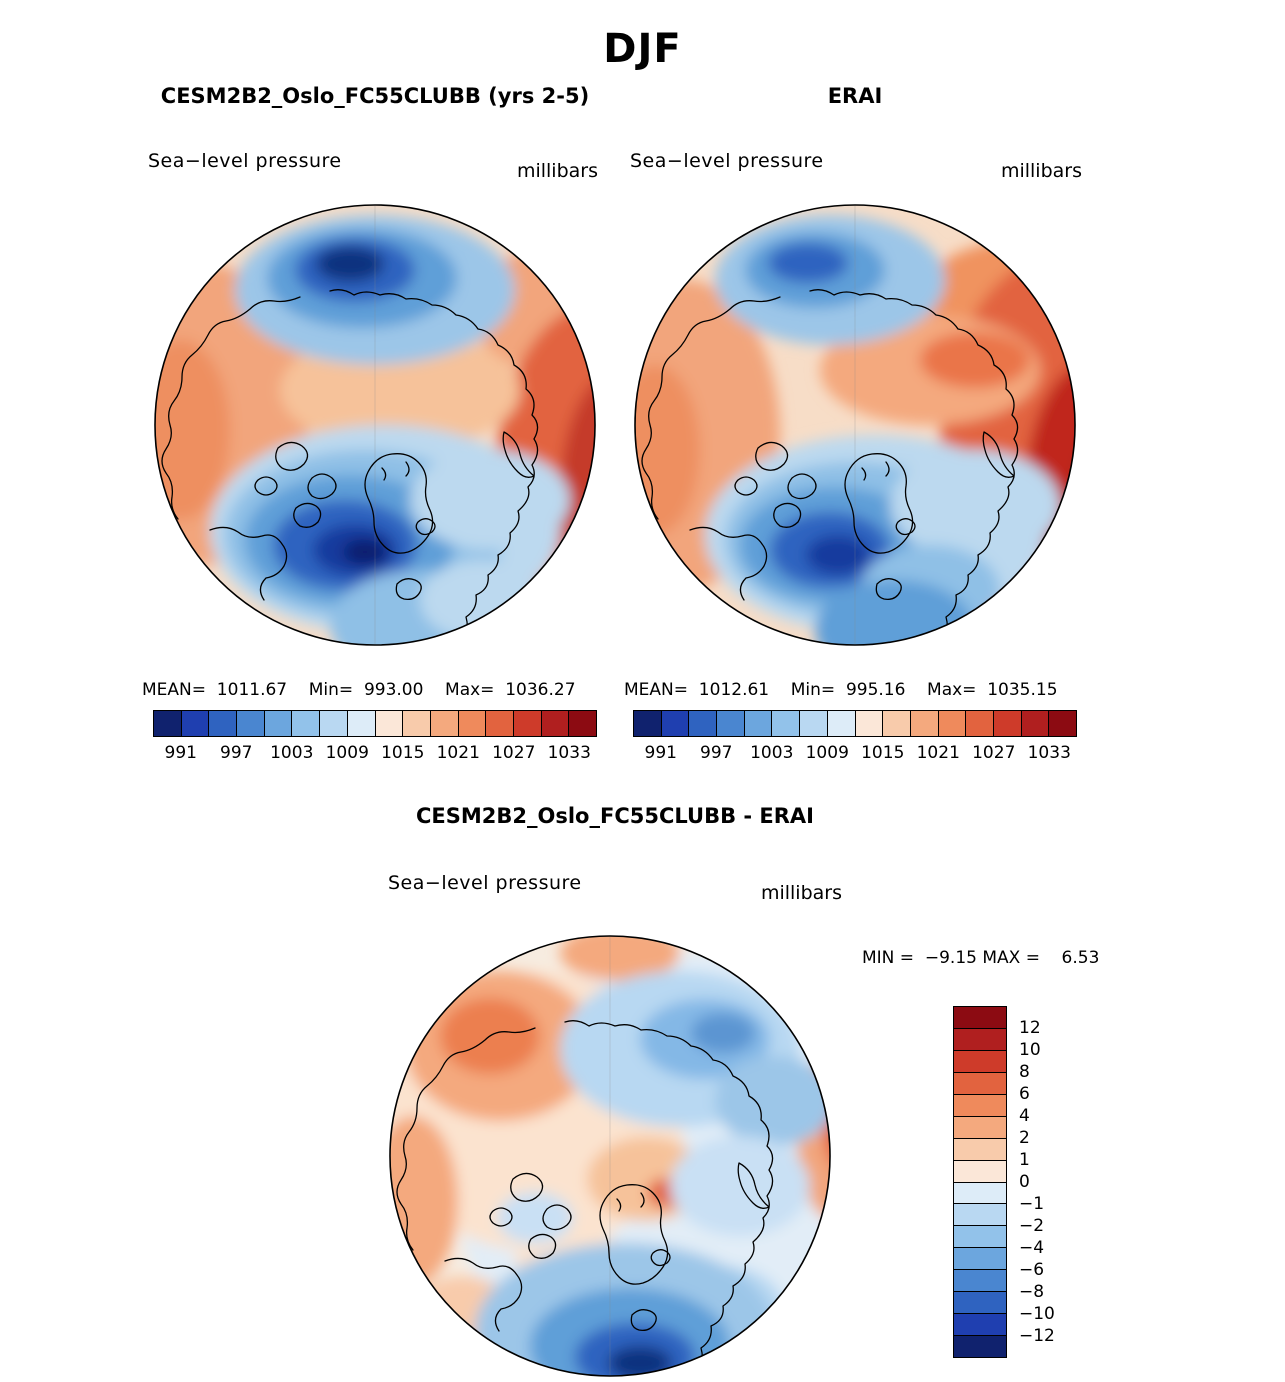 The image size is (1285, 1382). I want to click on colorbar-tick-label: 0, so click(1024, 1182).